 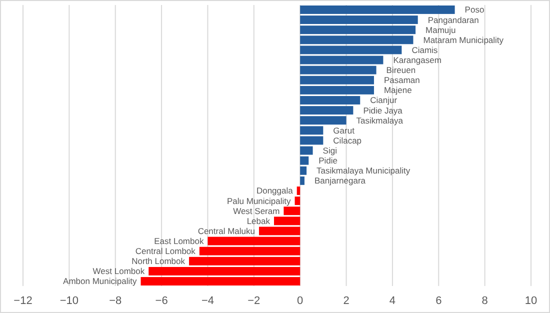 What do you see at coordinates (441, 29) in the screenshot?
I see `y-tick-label: Mamuju` at bounding box center [441, 29].